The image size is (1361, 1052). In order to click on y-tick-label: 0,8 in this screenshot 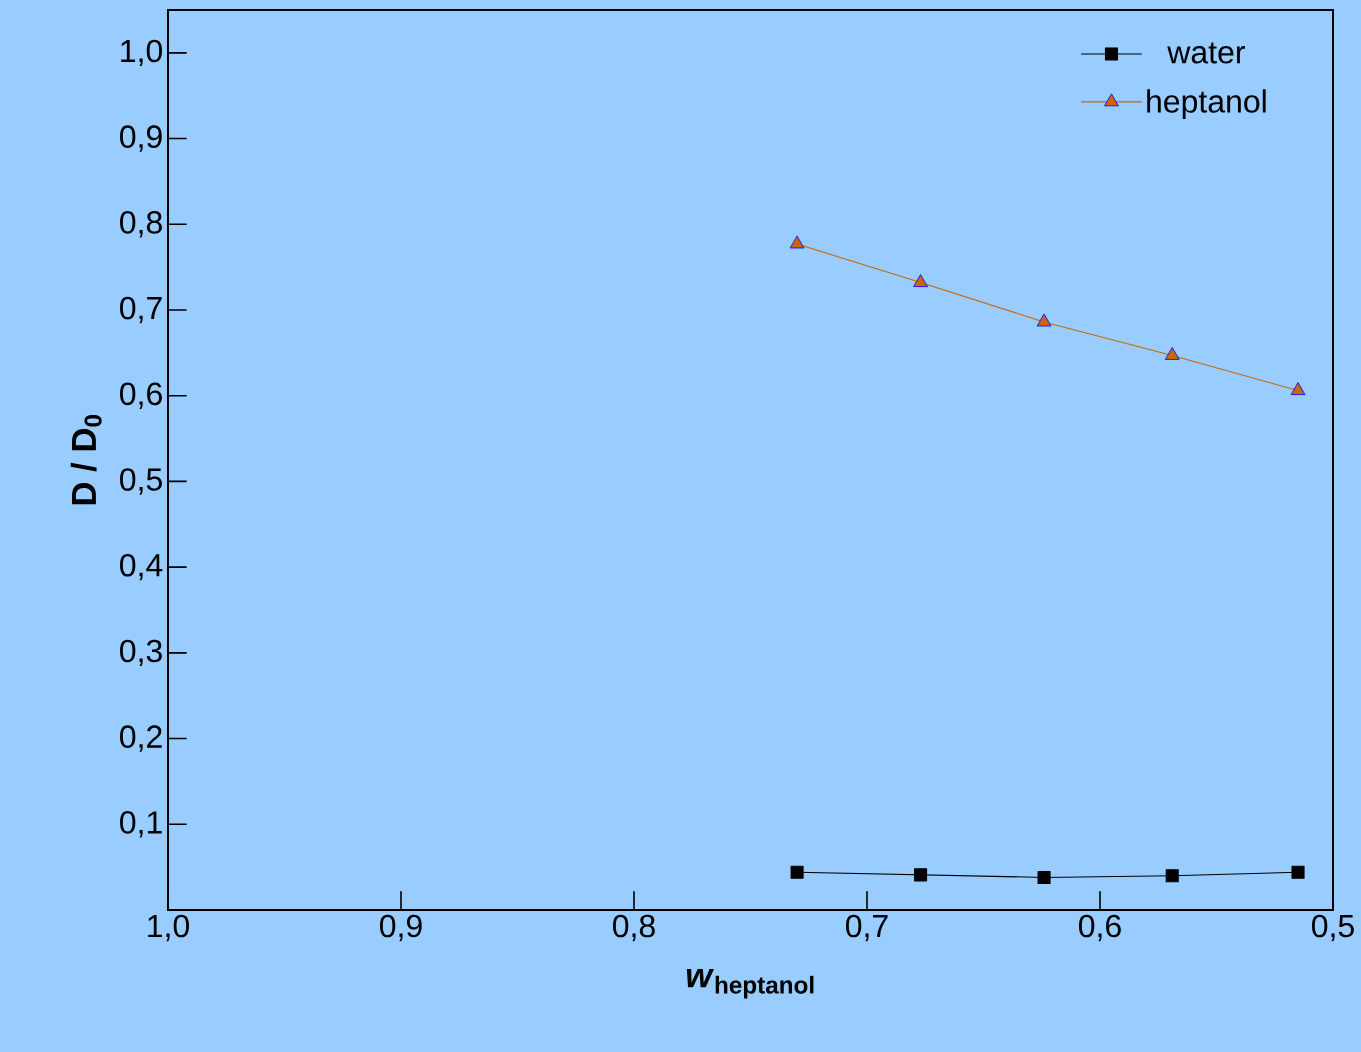, I will do `click(141, 224)`.